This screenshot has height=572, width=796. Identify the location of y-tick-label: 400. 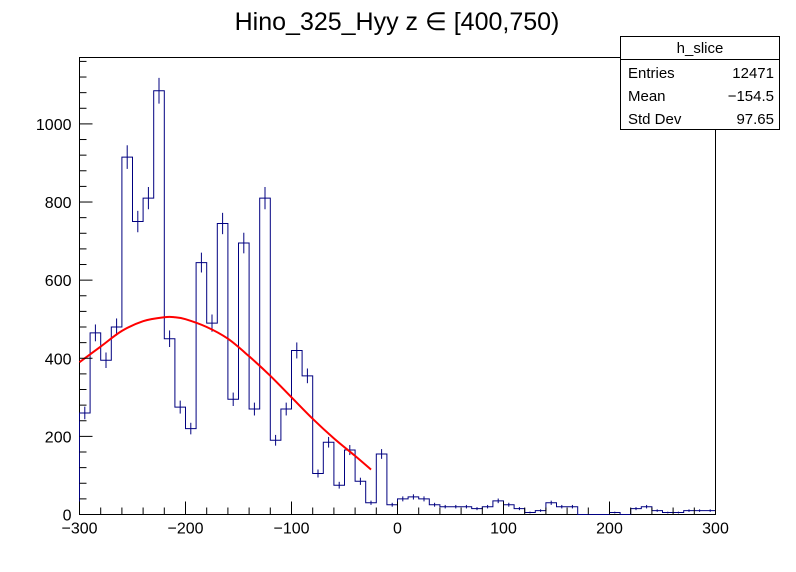
(58, 359).